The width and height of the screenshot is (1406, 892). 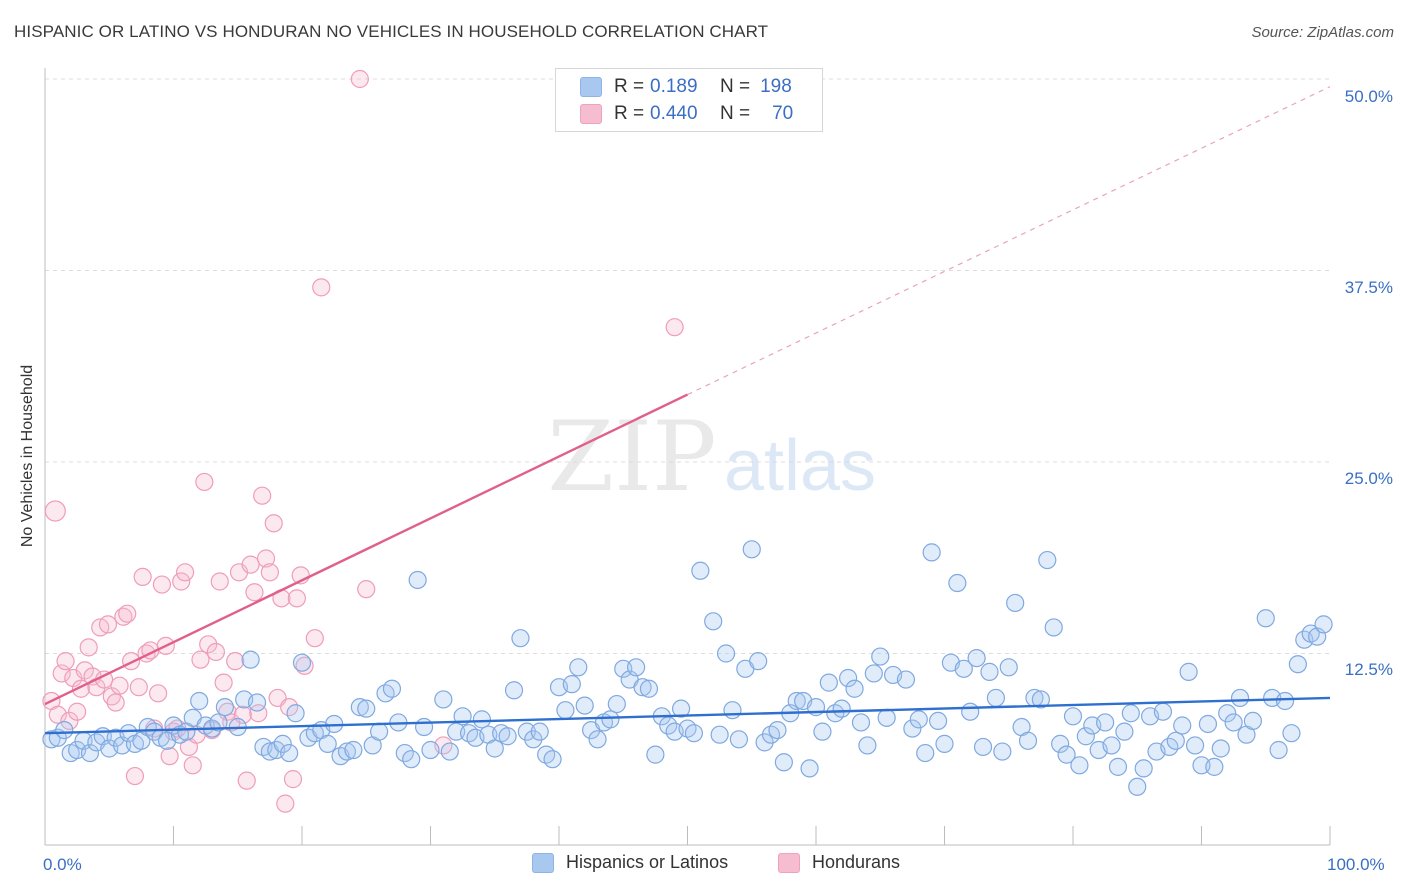 I want to click on series-legend-label: Hondurans, so click(x=856, y=862).